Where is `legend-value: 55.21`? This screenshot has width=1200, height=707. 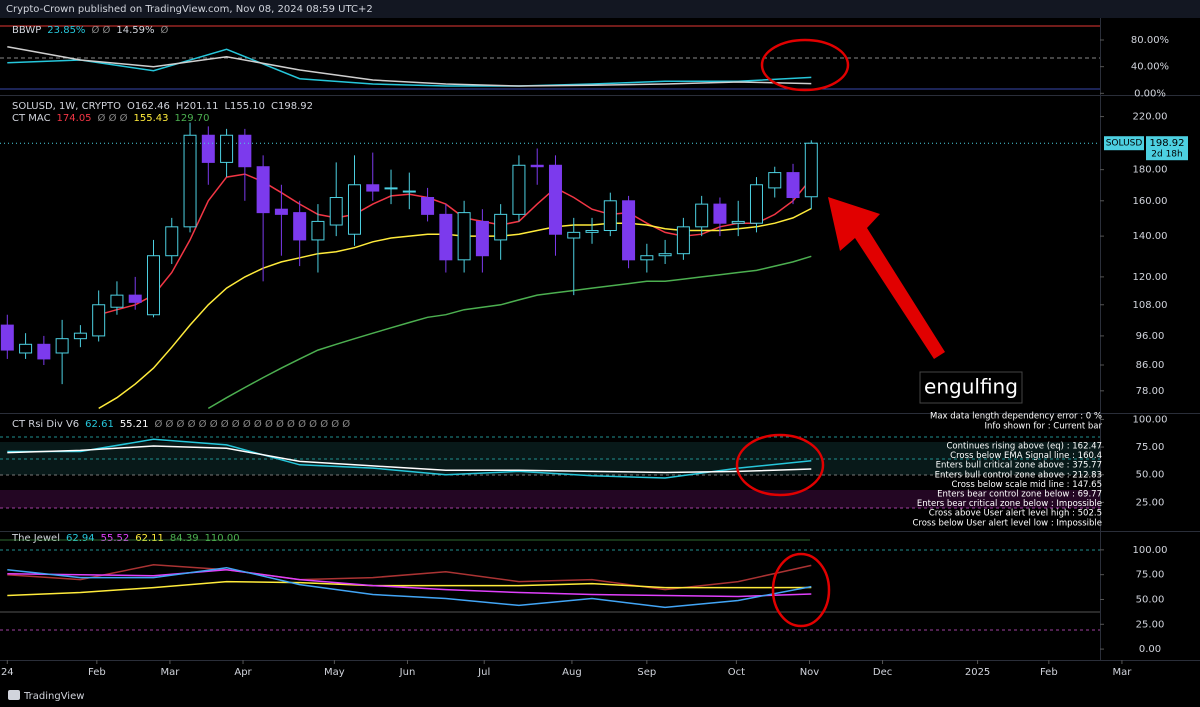 legend-value: 55.21 is located at coordinates (134, 424).